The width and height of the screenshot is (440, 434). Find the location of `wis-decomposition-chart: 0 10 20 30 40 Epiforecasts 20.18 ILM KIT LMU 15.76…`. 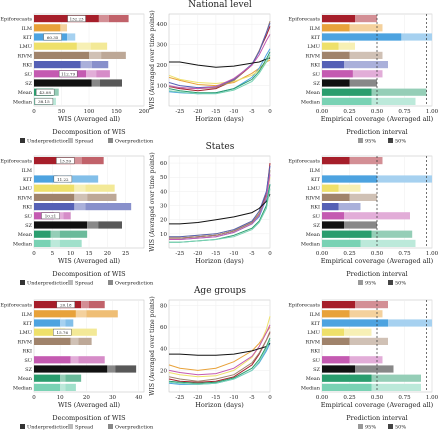

wis-decomposition-chart: 0 10 20 30 40 Epiforecasts 20.18 ILM KIT LMU 15.76… is located at coordinates (77, 365).